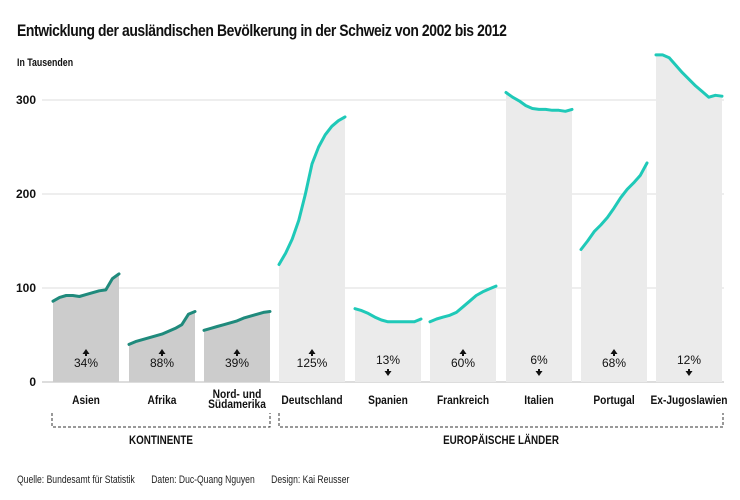  I want to click on change-label: 68%, so click(614, 363).